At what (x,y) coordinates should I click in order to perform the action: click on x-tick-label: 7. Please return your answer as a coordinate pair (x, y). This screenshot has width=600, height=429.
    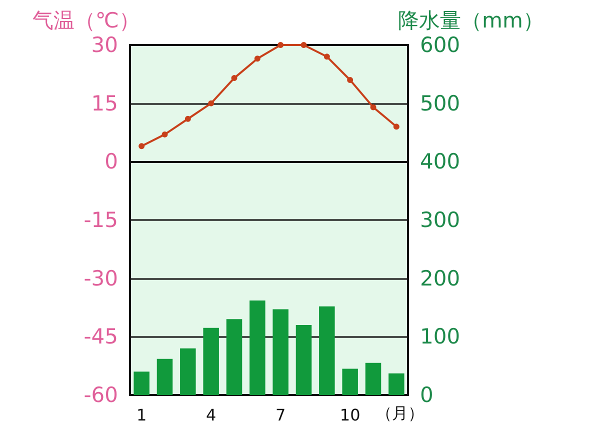
    Looking at the image, I should click on (280, 415).